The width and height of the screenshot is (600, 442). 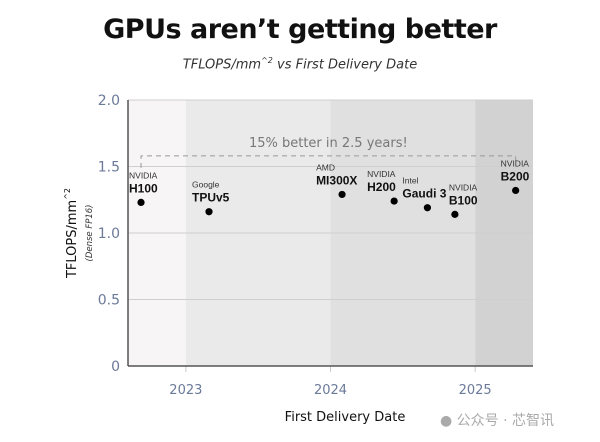 What do you see at coordinates (463, 200) in the screenshot?
I see `point-name-label: B100` at bounding box center [463, 200].